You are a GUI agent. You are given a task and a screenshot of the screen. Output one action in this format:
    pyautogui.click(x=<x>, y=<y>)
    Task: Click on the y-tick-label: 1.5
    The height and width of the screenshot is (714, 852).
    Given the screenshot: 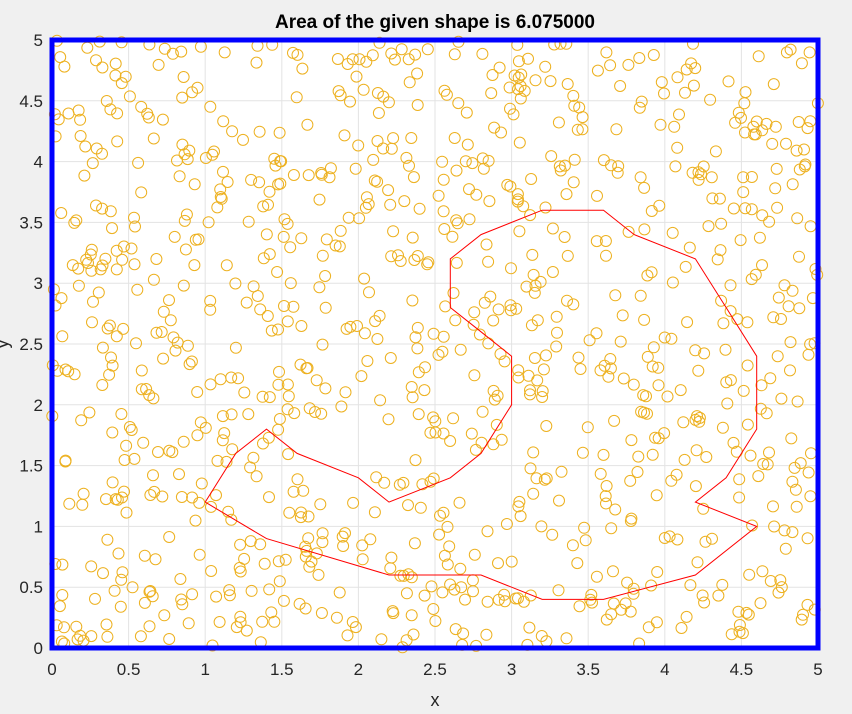 What is the action you would take?
    pyautogui.click(x=31, y=466)
    